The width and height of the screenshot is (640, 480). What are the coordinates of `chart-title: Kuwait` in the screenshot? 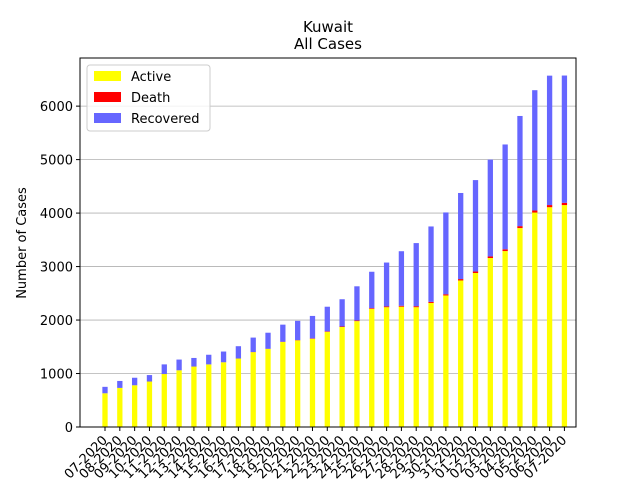 It's located at (328, 27).